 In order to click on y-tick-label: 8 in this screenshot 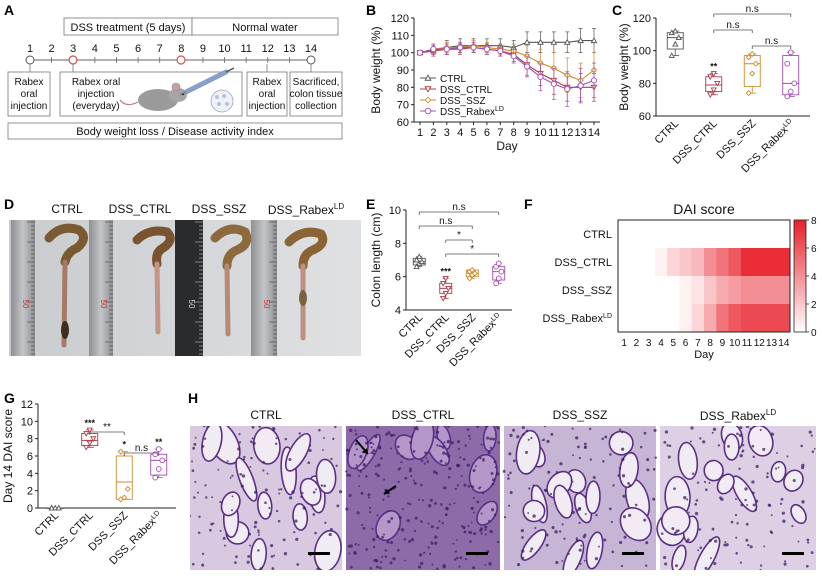, I will do `click(398, 244)`.